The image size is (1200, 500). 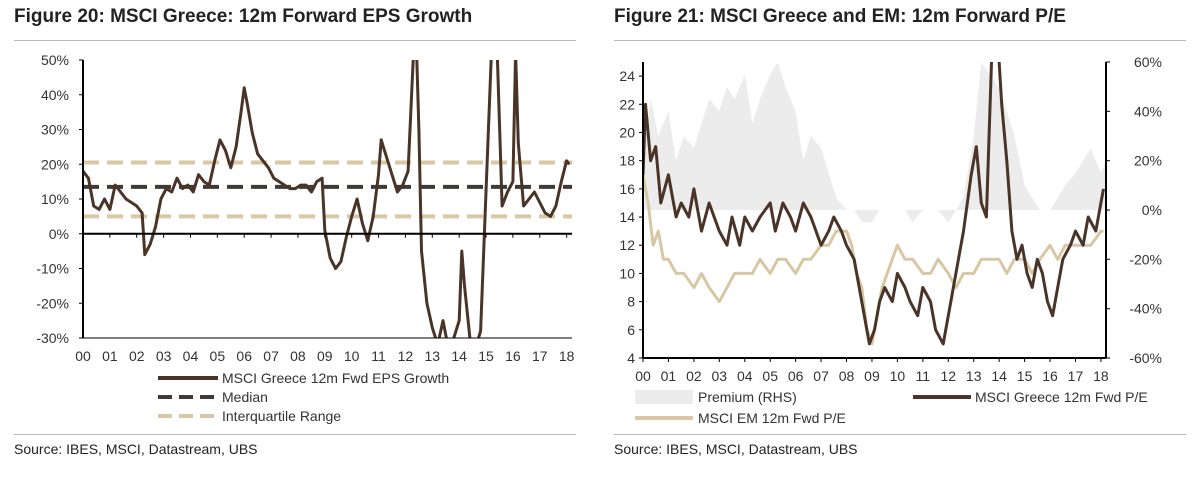 I want to click on y-tick-label-left: 8, so click(x=631, y=302).